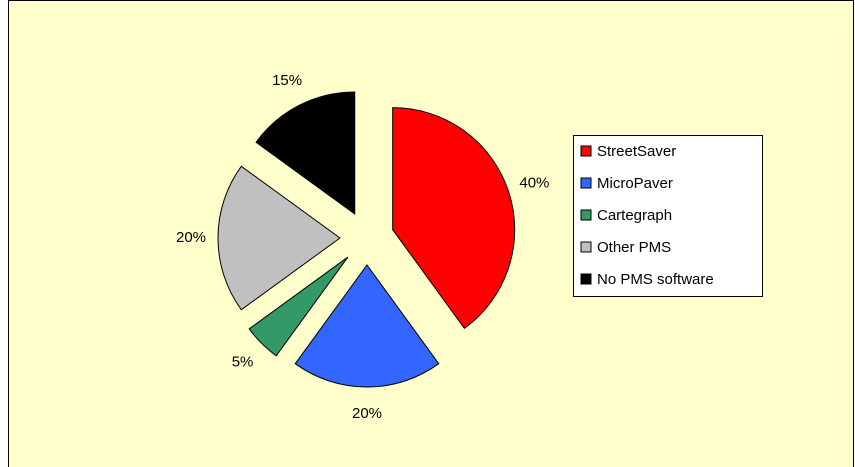  Describe the element at coordinates (636, 151) in the screenshot. I see `legend-label: StreetSaver` at that location.